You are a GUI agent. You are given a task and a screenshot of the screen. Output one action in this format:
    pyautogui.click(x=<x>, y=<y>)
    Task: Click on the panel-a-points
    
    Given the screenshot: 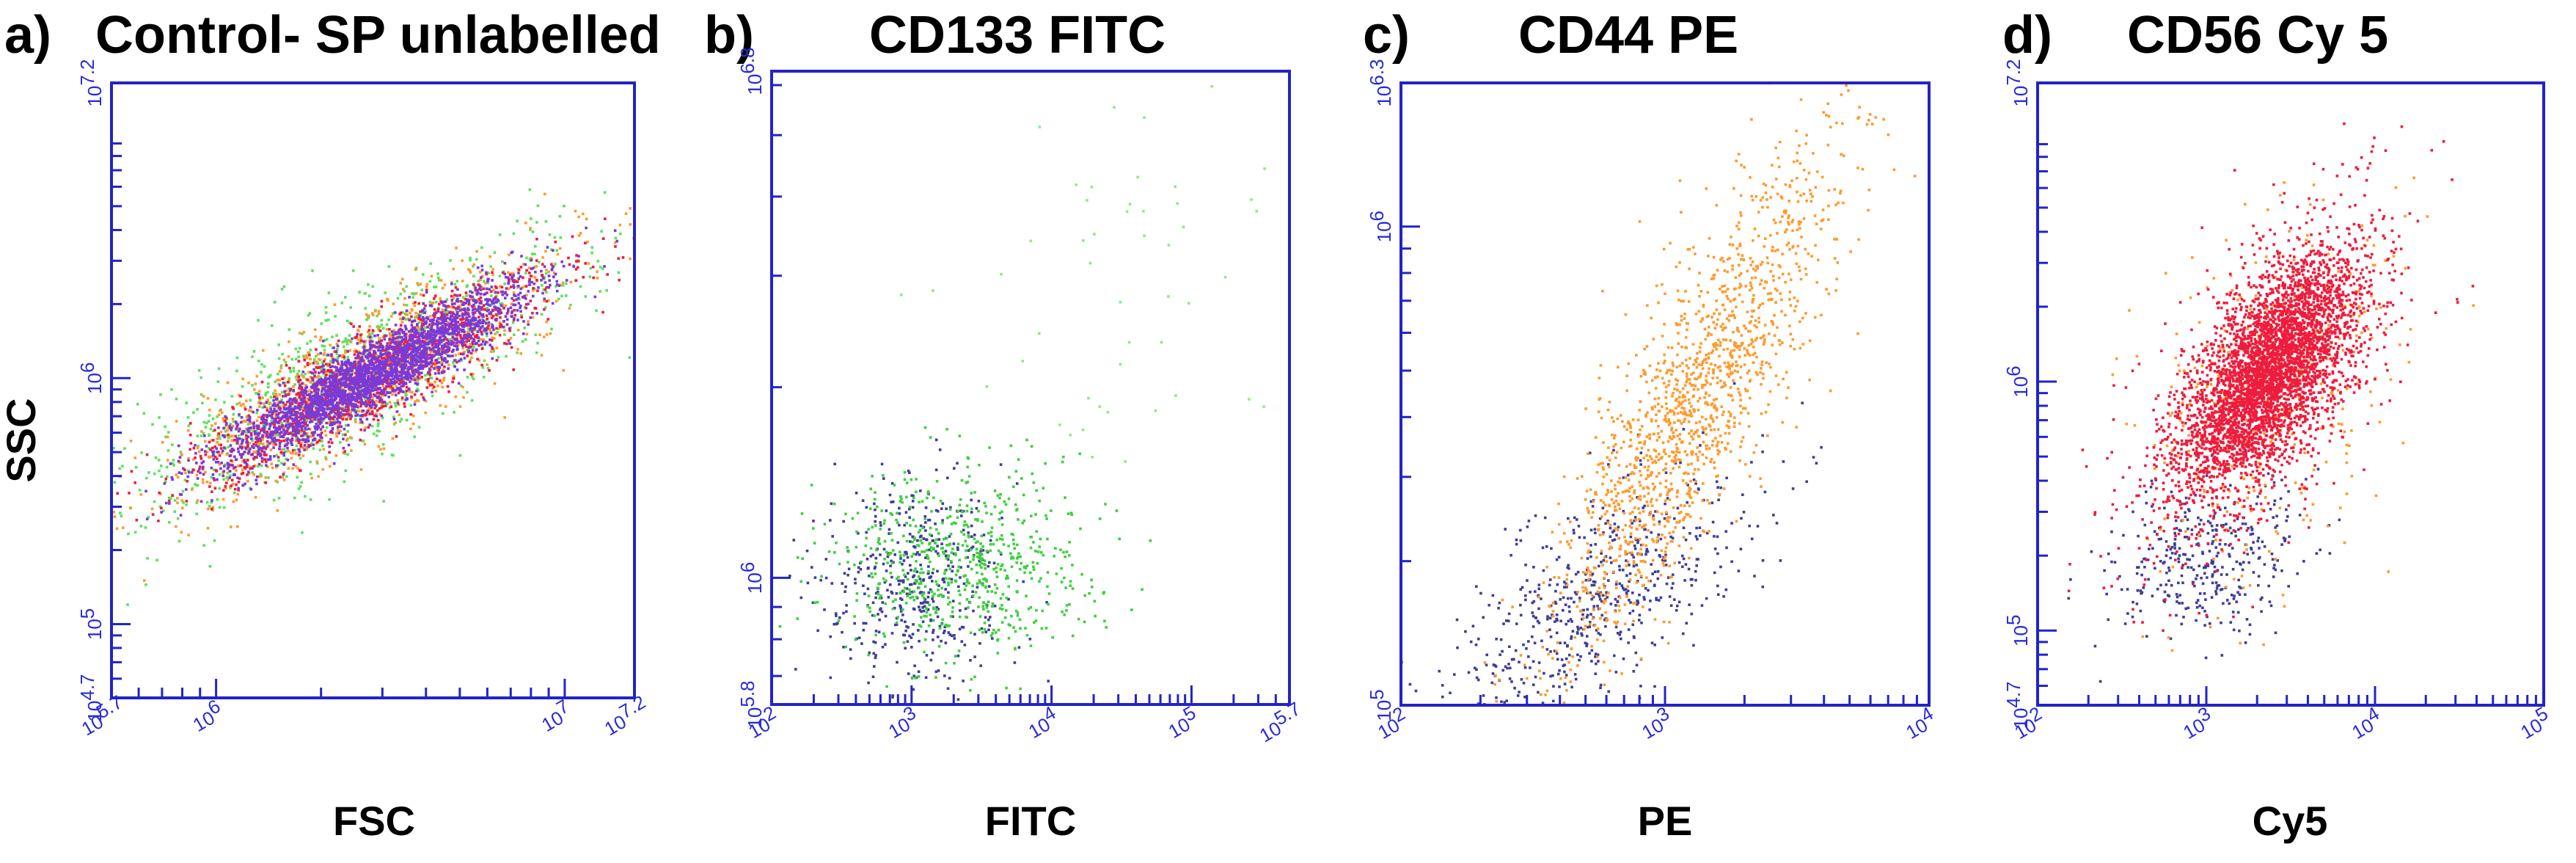 What is the action you would take?
    pyautogui.click(x=372, y=397)
    